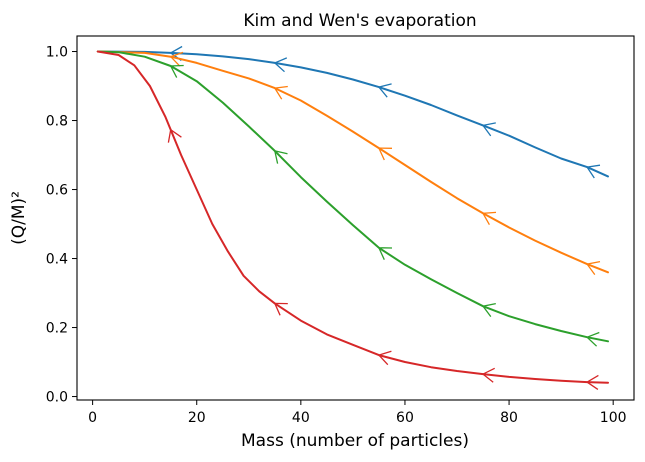 This screenshot has height=462, width=645. I want to click on y-tick-label: 1.0, so click(57, 53).